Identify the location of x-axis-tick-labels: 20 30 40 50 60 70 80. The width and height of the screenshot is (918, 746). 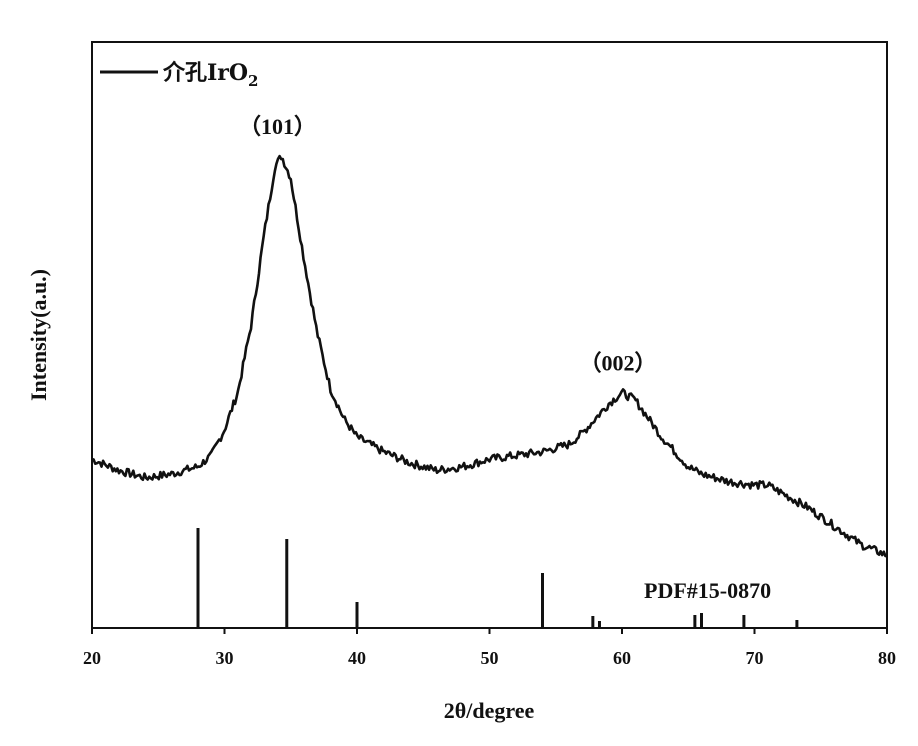
(489, 658).